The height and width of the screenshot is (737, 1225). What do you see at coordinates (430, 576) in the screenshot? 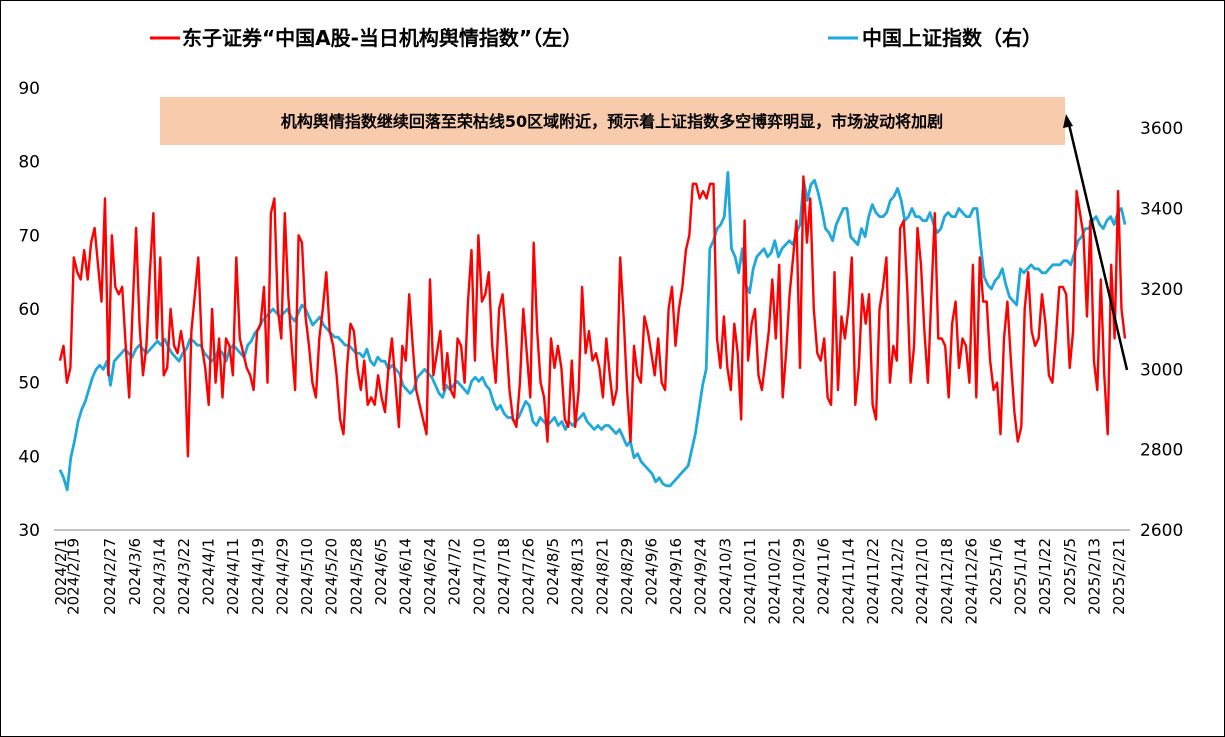
I see `x-tick-label: 2024/6/24` at bounding box center [430, 576].